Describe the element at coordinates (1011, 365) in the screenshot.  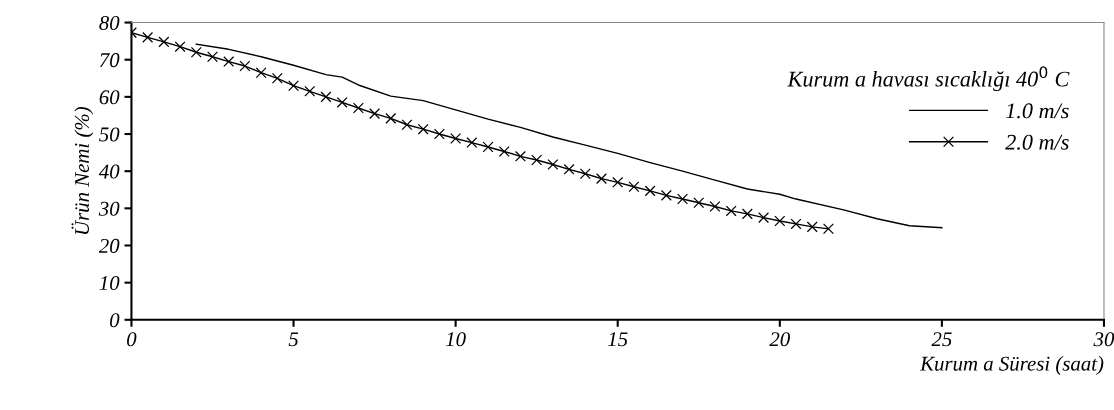
I see `x-axis-title: Kurum a Süresi (saat)` at that location.